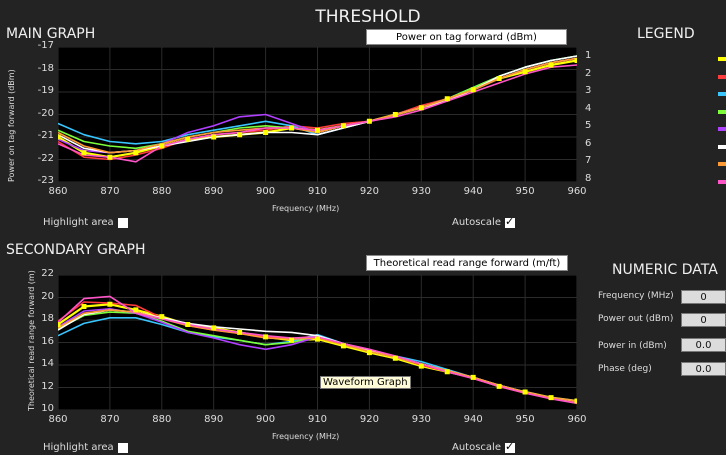  I want to click on y-tick-label: 20, so click(47, 296).